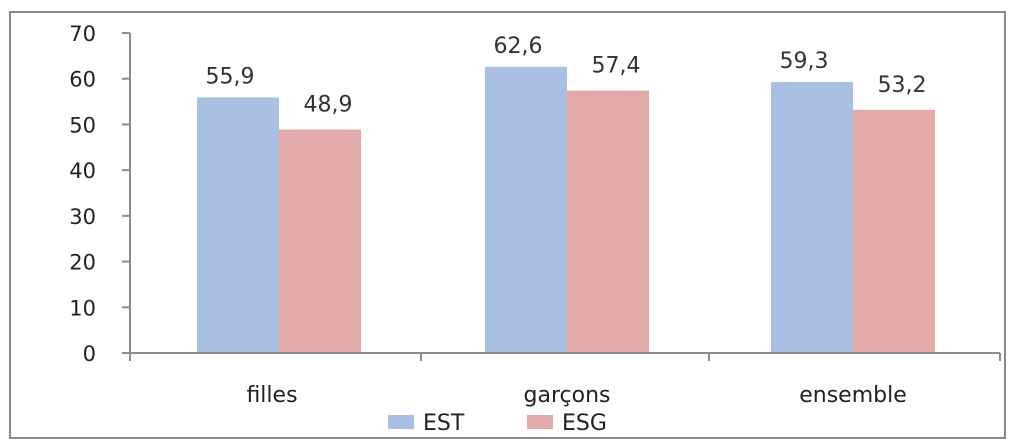 The width and height of the screenshot is (1013, 439). Describe the element at coordinates (82, 308) in the screenshot. I see `y-tick-label: 10` at that location.